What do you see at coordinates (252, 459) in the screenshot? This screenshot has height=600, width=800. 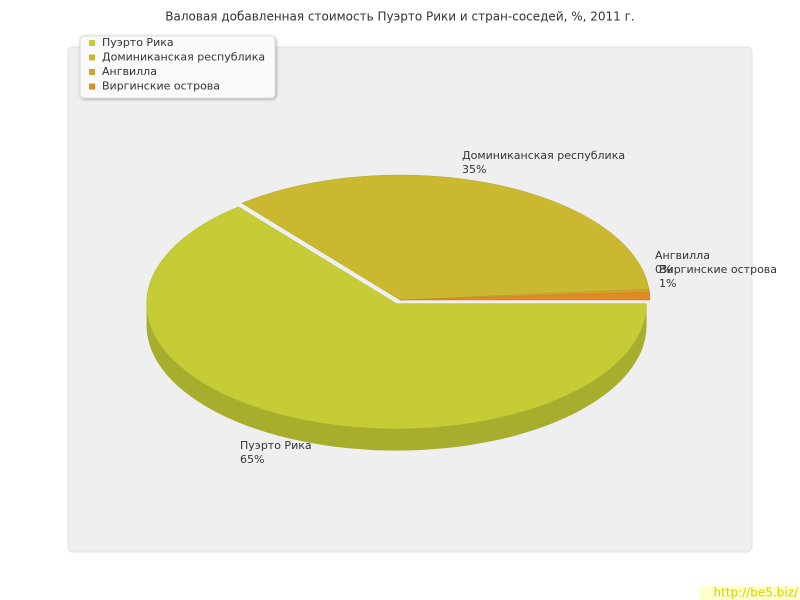 I see `slice-value-label: 65%` at bounding box center [252, 459].